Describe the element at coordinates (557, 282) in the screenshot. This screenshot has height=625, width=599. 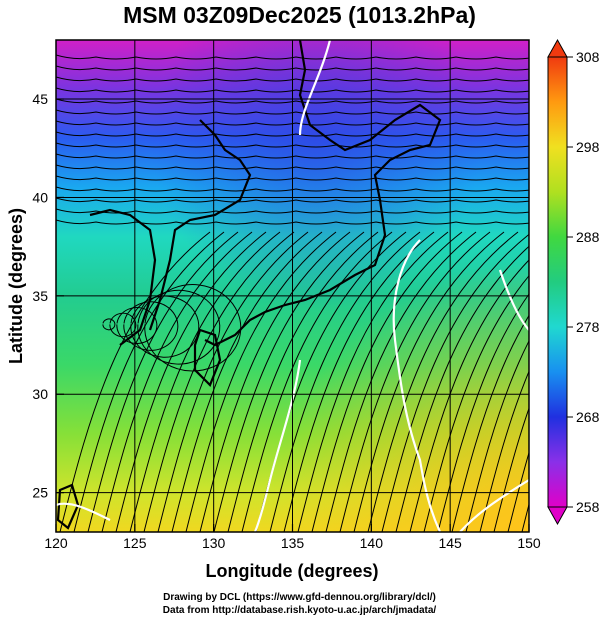
I see `colorbar-scale` at that location.